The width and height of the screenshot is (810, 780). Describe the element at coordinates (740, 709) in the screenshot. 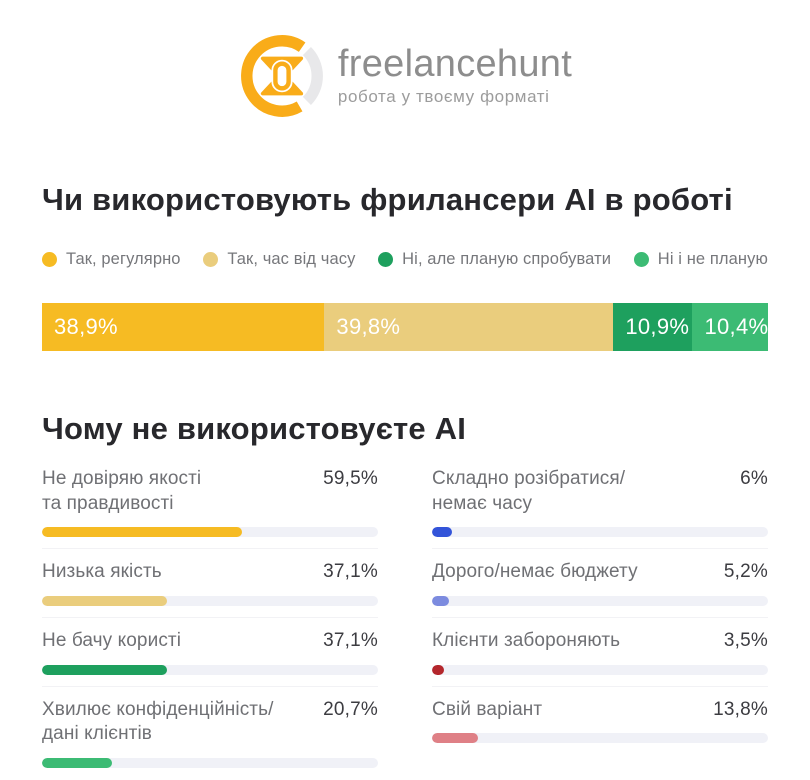

I see `stat-value: 13,8%` at that location.